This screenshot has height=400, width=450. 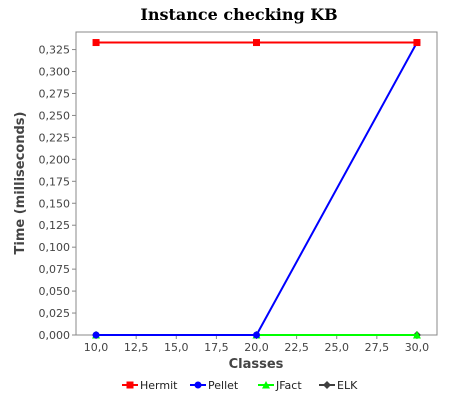 I want to click on y-axis-label: Time (milliseconds), so click(x=20, y=183).